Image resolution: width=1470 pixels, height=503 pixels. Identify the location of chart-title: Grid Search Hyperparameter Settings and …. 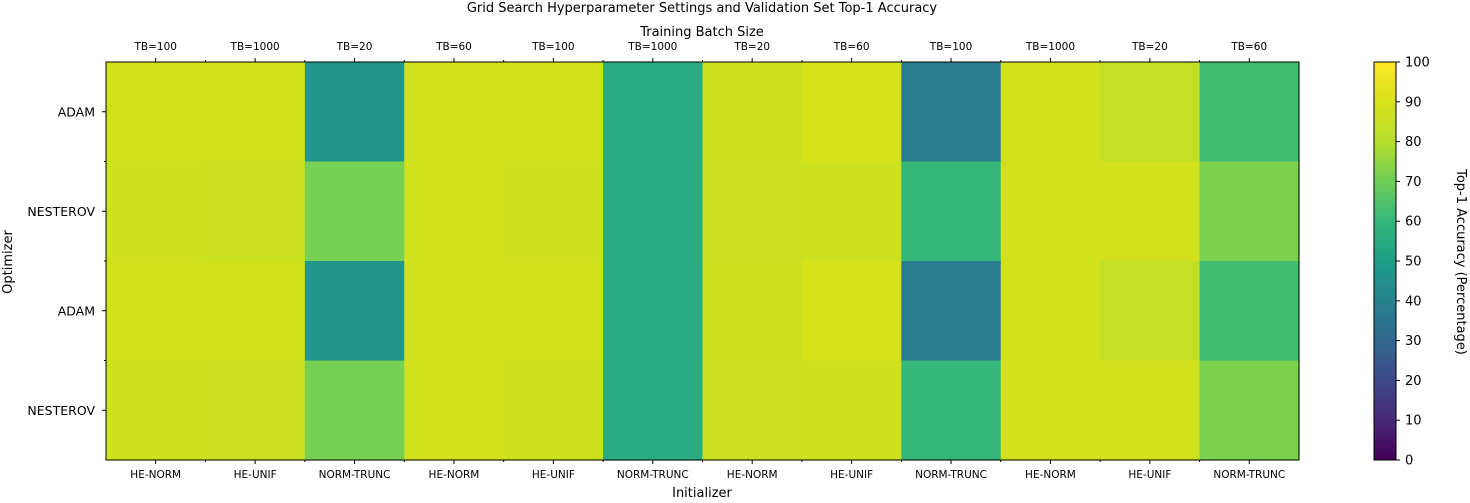
(702, 8).